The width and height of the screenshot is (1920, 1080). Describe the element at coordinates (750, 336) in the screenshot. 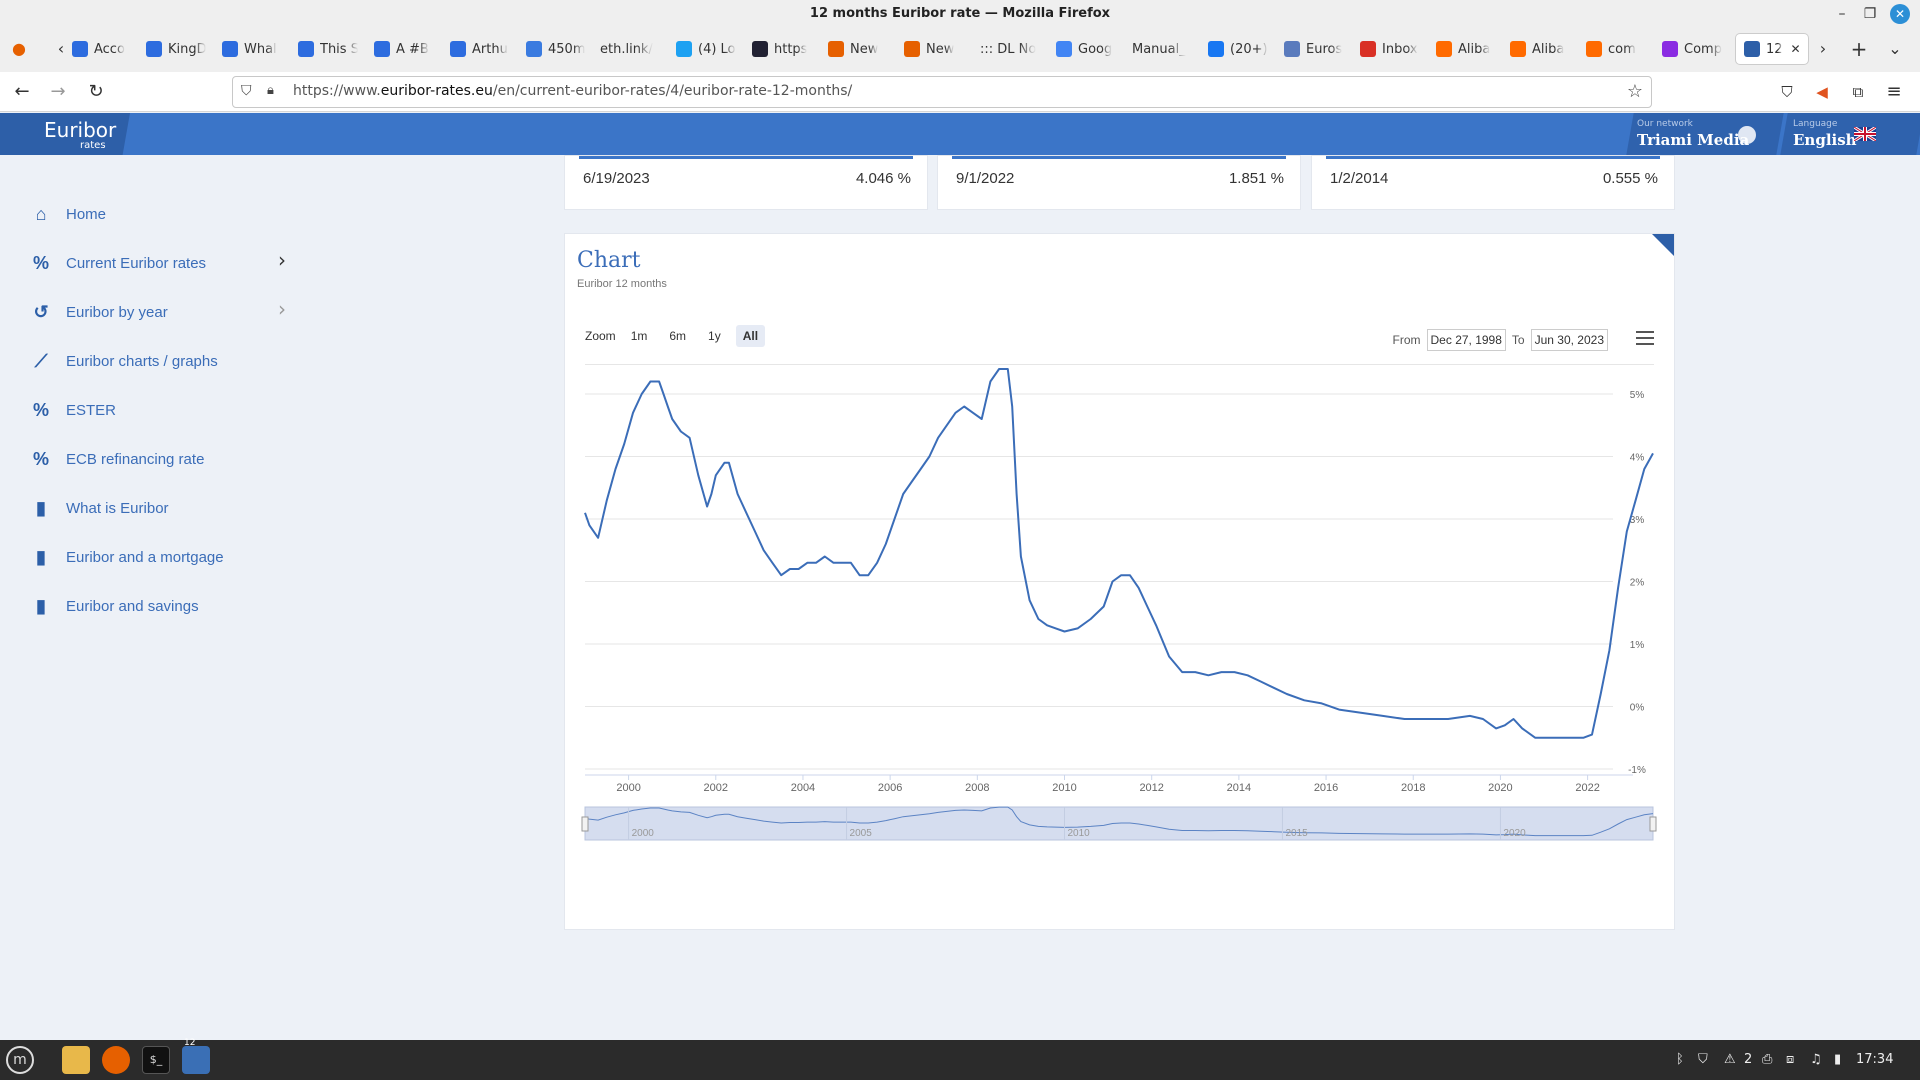

I see `zoom-all-button: All` at that location.